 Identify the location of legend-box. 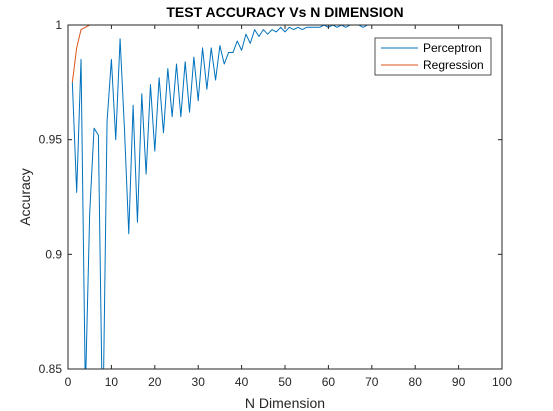
(433, 56).